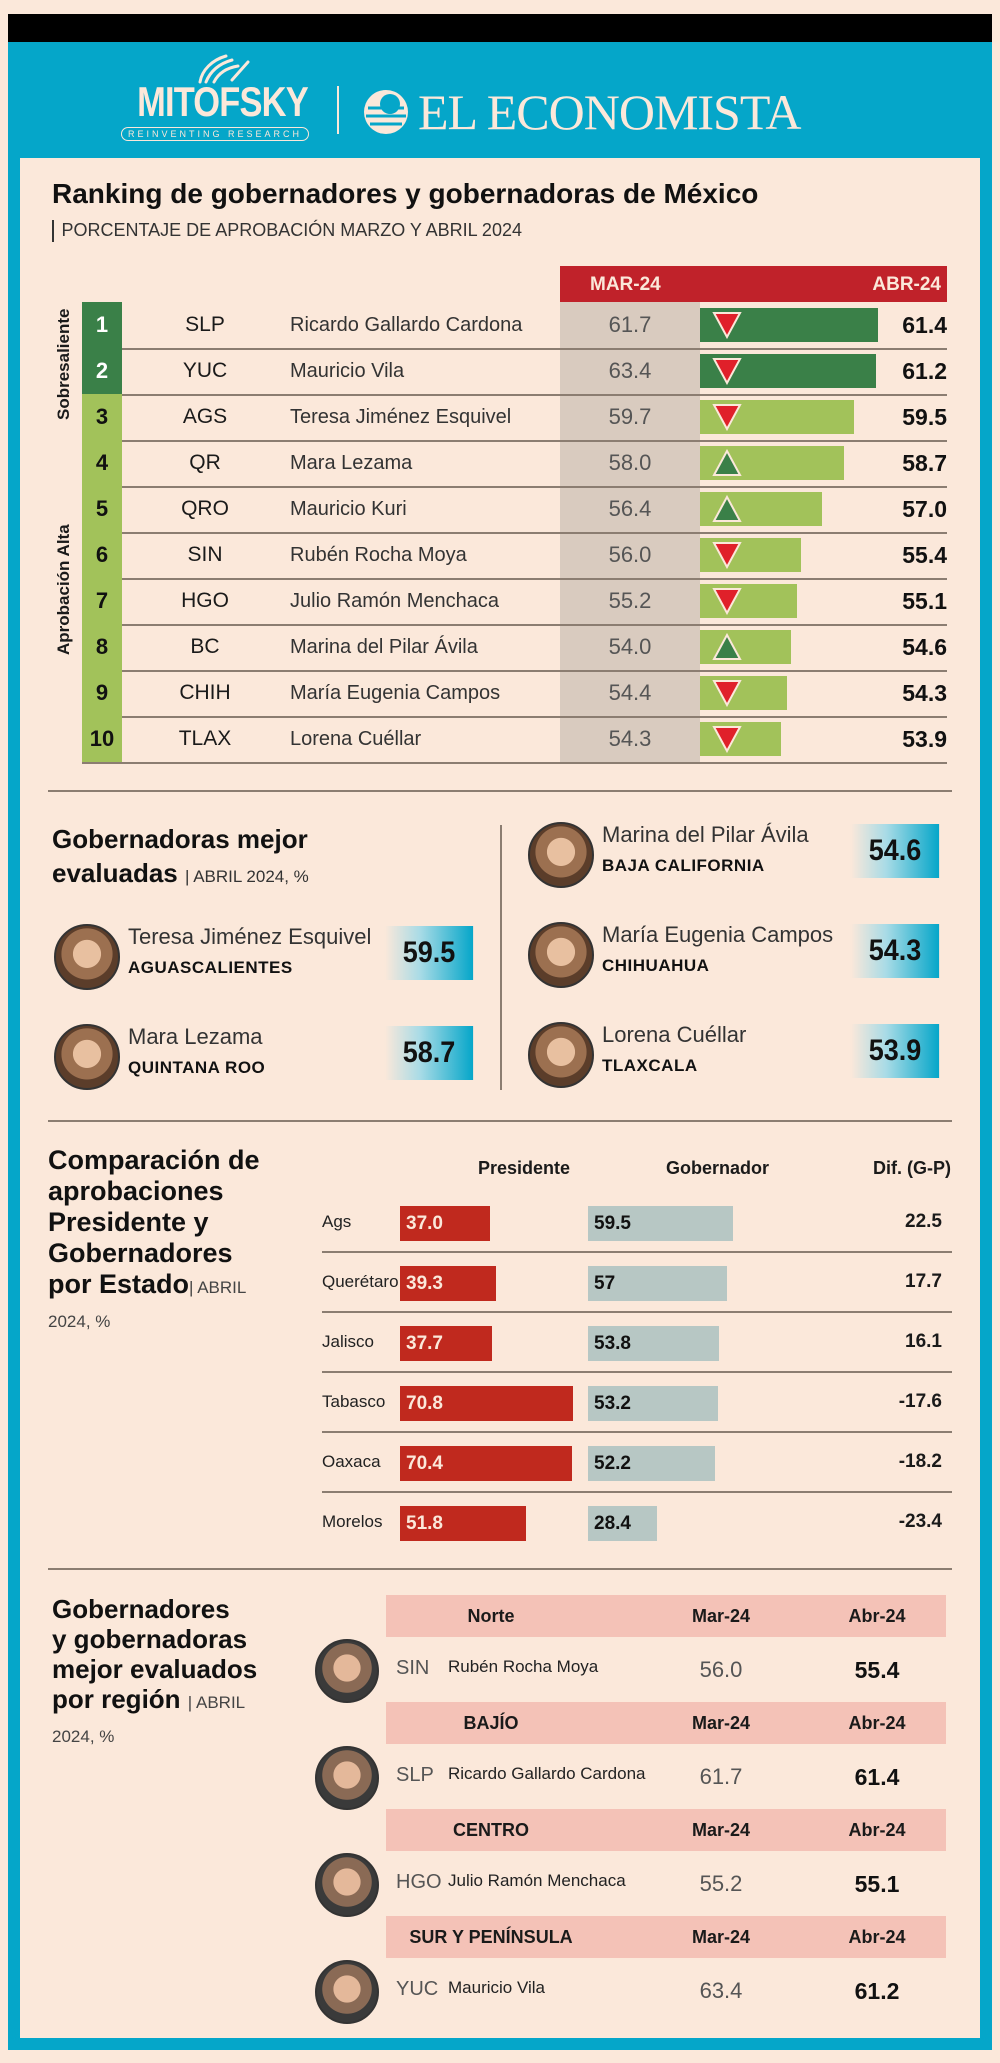  What do you see at coordinates (920, 1461) in the screenshot?
I see `dif-value: -18.2` at bounding box center [920, 1461].